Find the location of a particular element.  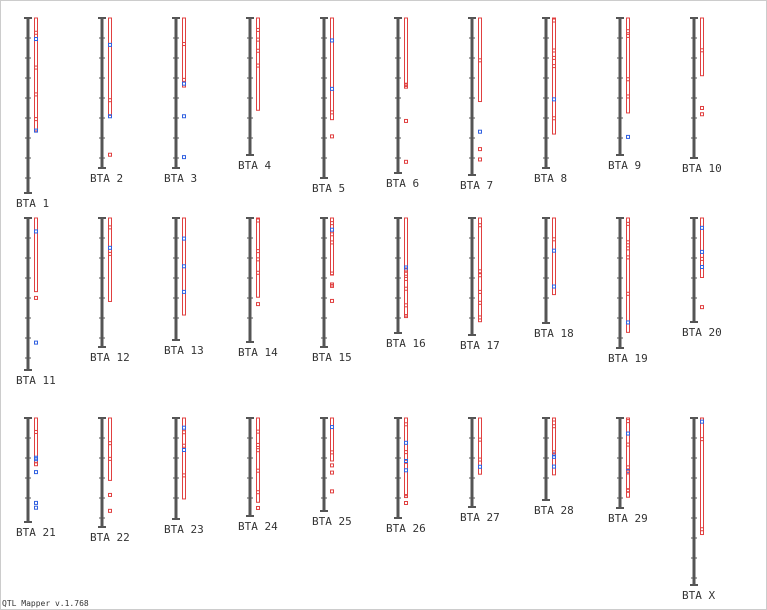

chromosome-label: BTA 21 is located at coordinates (36, 532).